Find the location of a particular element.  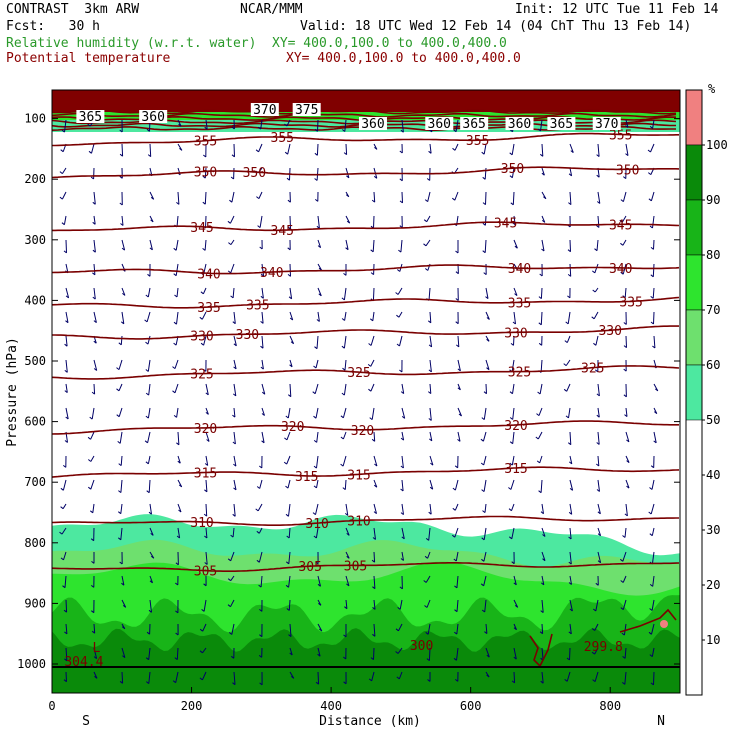

colorbar-tick-label: 20 is located at coordinates (713, 585).